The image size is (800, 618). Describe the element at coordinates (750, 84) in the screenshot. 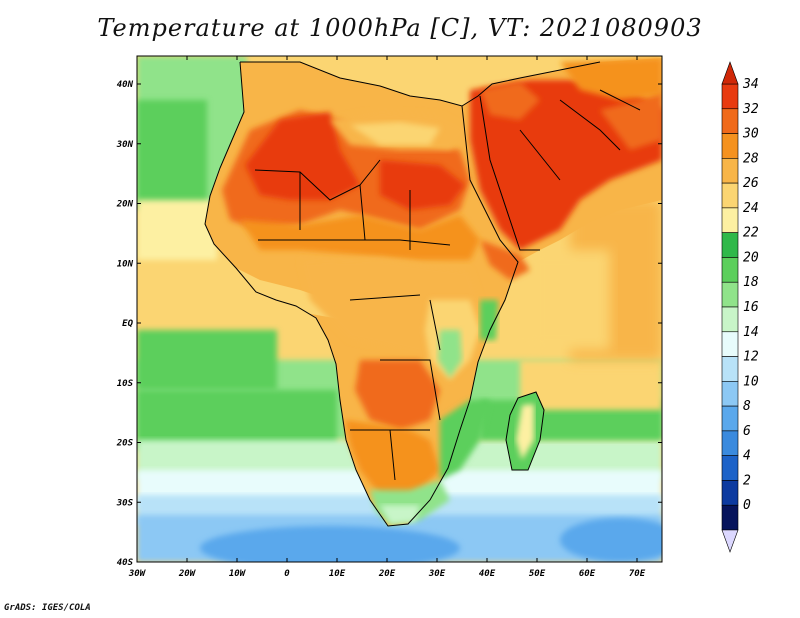

I see `colorbar-label: 34` at that location.